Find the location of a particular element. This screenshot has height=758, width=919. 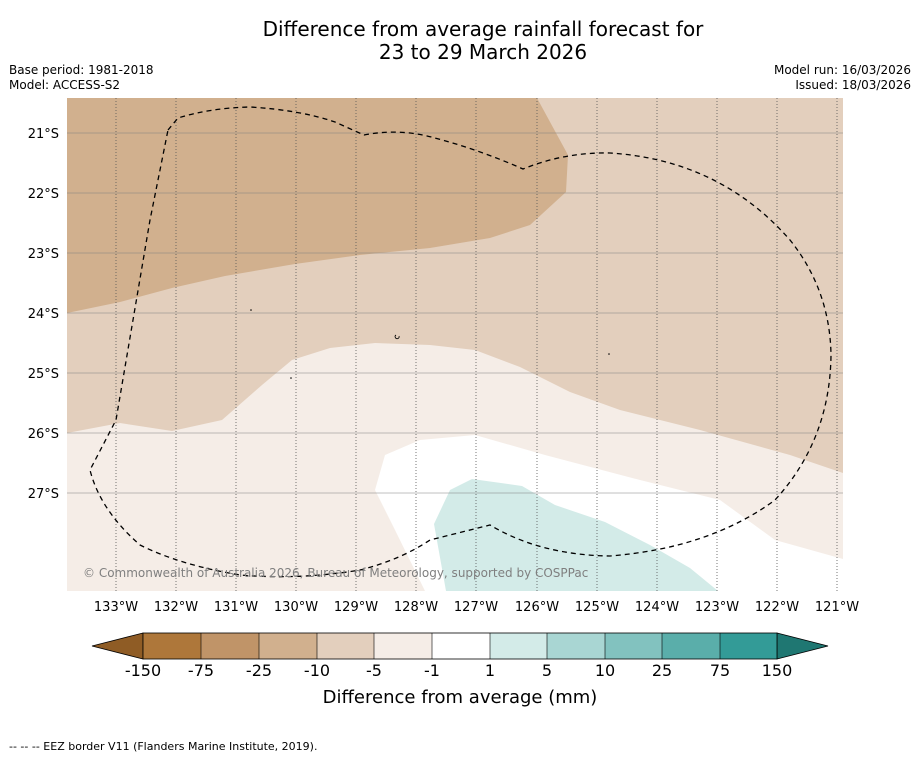

lat-label: 25°S is located at coordinates (43, 374).